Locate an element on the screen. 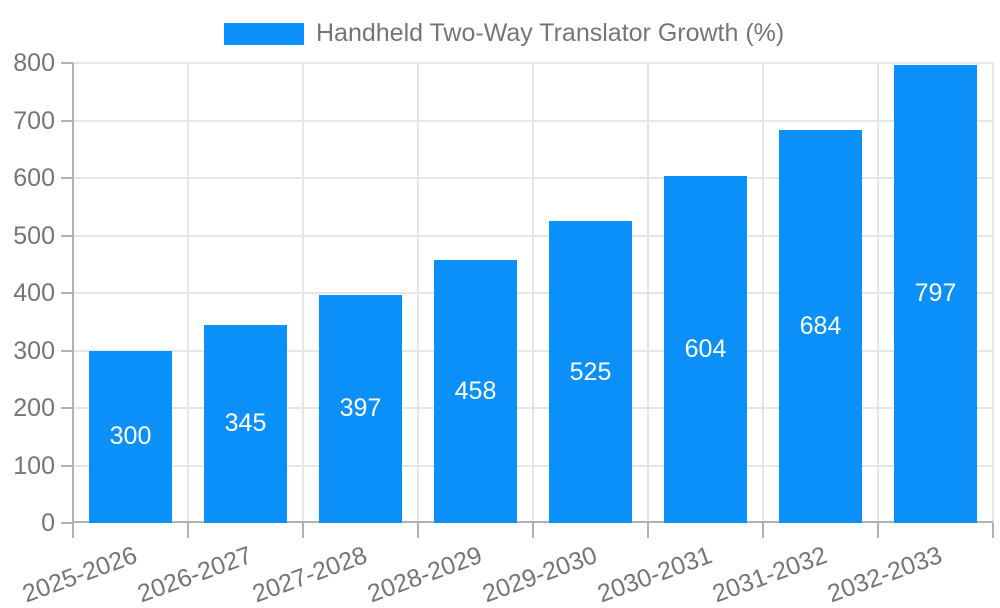 The height and width of the screenshot is (608, 1000). bar: 397 is located at coordinates (360, 408).